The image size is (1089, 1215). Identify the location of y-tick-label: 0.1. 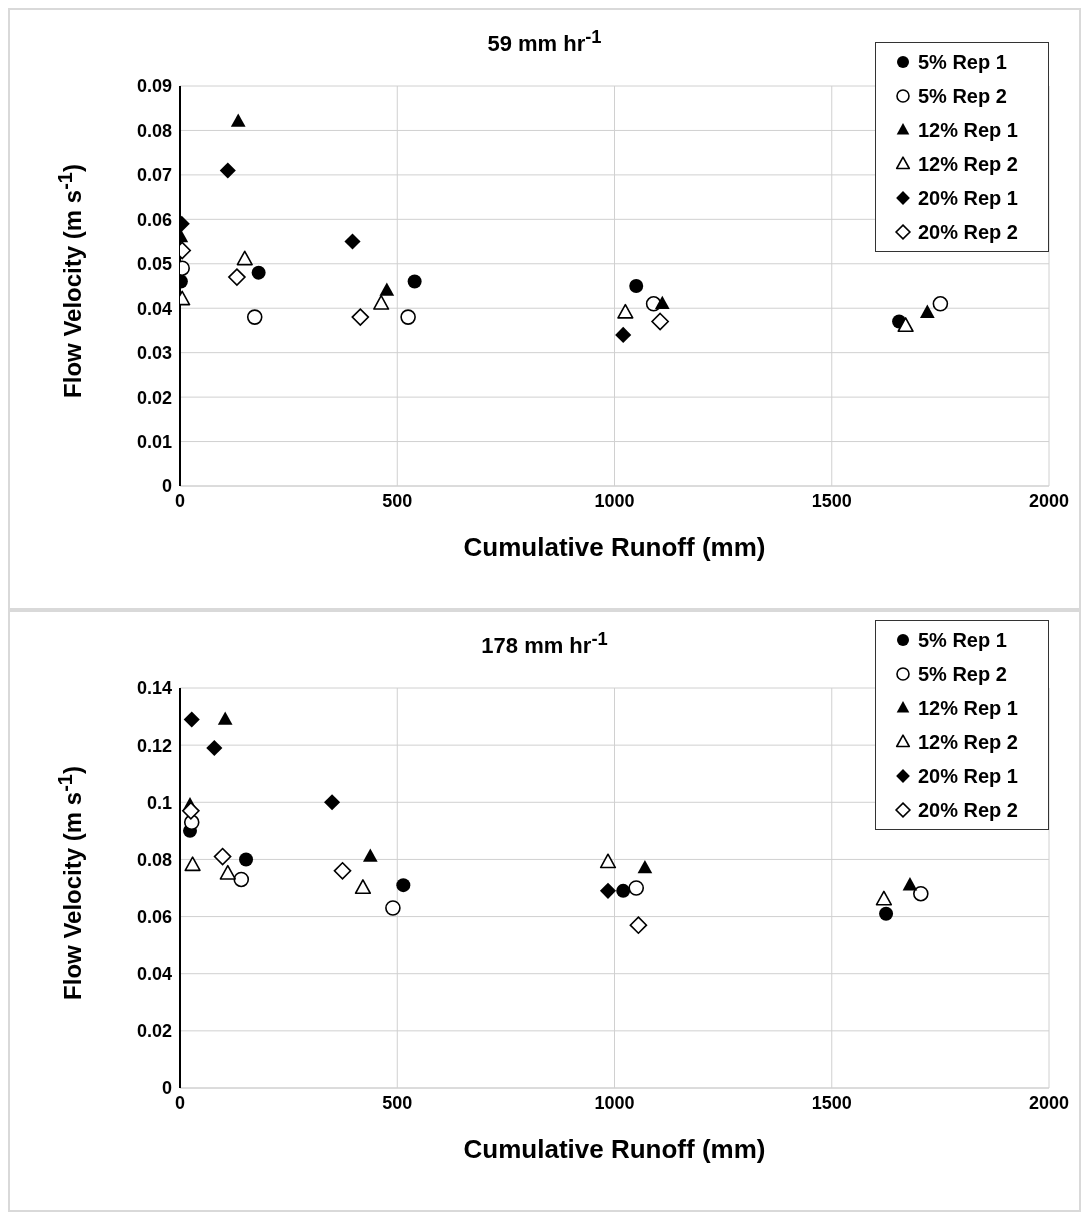
(159, 802).